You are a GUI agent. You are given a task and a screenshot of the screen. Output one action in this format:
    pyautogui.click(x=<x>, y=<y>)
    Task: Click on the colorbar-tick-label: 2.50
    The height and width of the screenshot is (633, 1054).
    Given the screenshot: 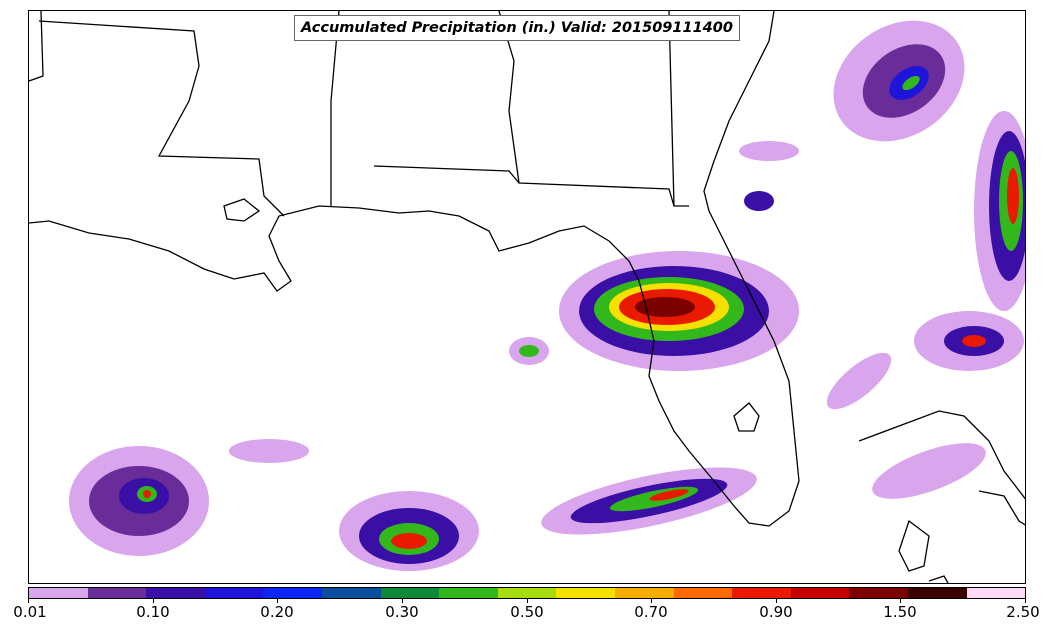 What is the action you would take?
    pyautogui.click(x=1023, y=612)
    